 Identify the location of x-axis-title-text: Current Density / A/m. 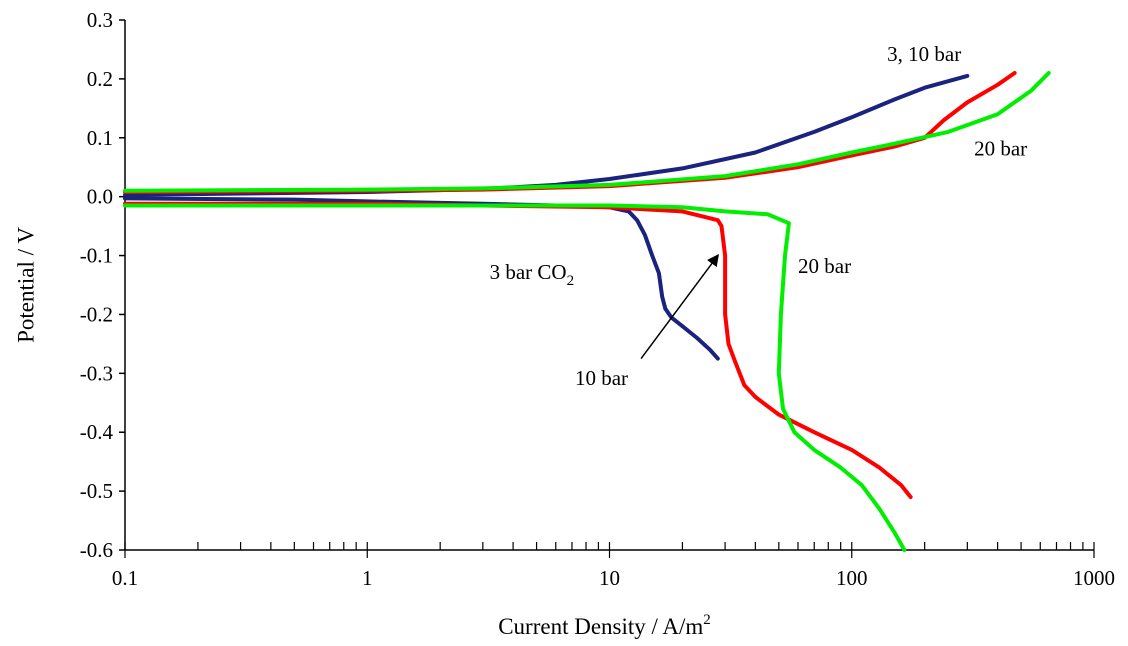
(600, 626).